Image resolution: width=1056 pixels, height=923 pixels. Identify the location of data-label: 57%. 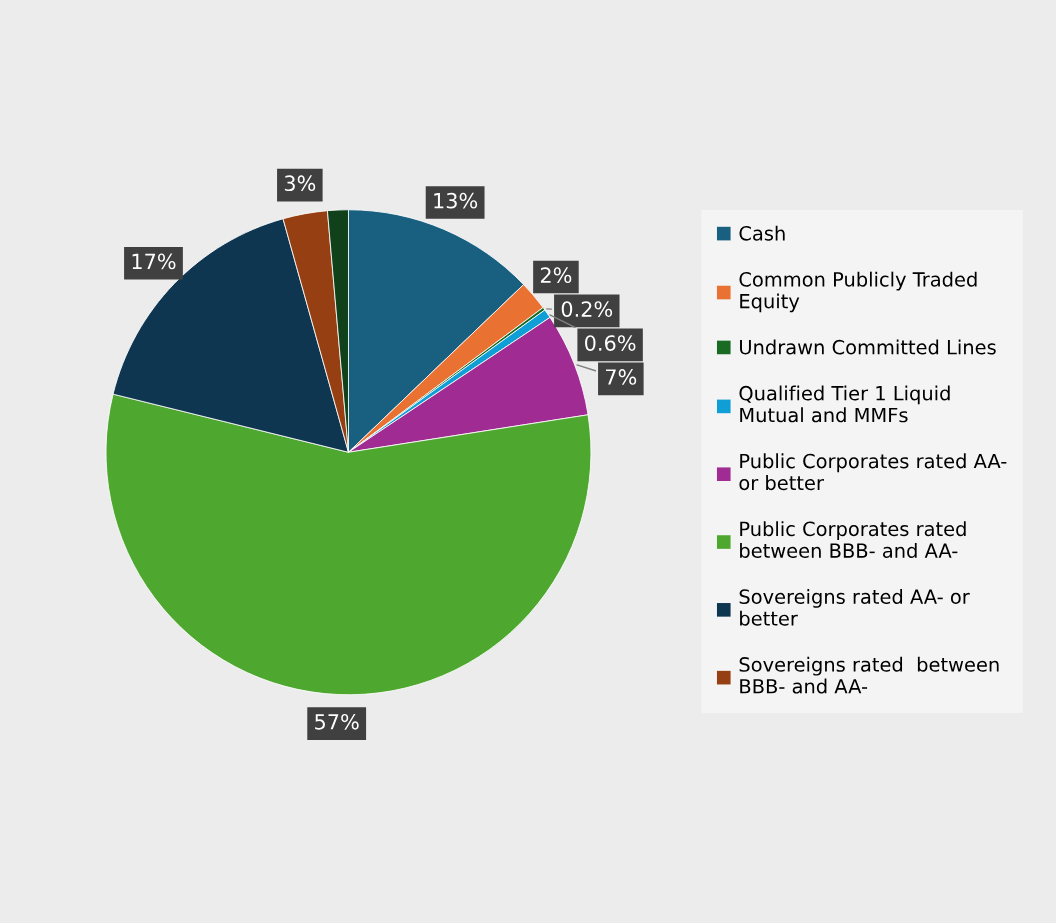
(337, 721).